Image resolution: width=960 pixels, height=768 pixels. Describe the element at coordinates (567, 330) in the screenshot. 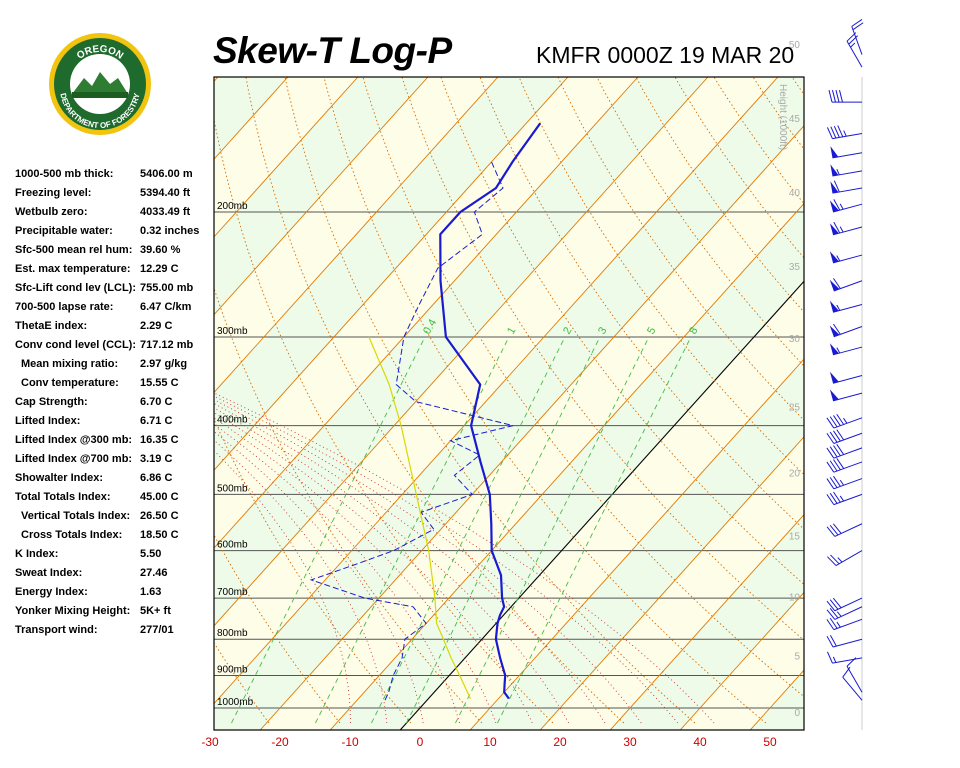

I see `mixing-ratio-label: 2` at that location.